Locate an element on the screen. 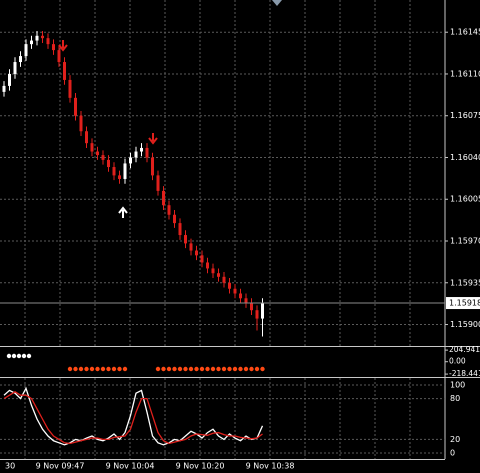 The width and height of the screenshot is (480, 473). y-tick-label: -218.4412 is located at coordinates (464, 373).